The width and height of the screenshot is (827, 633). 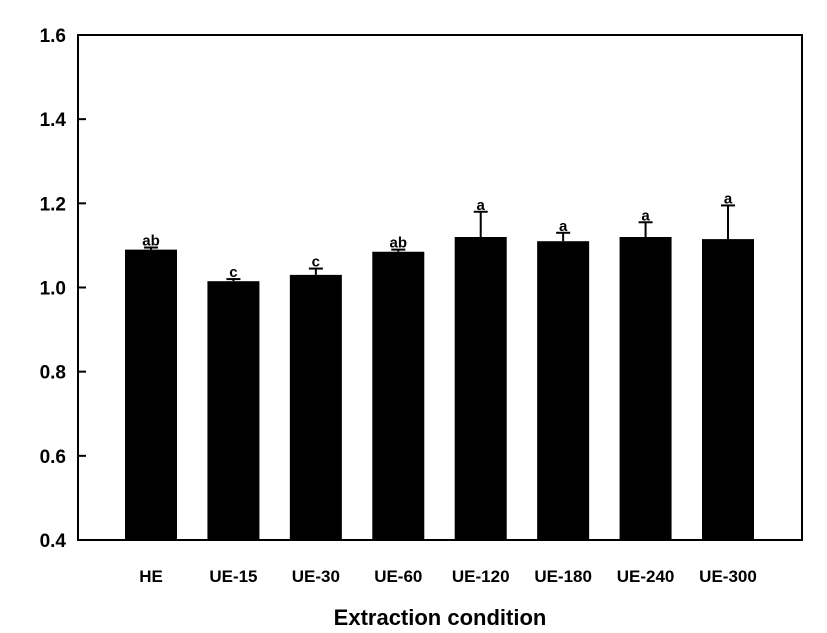 I want to click on y-tick-label: 0.6, so click(x=53, y=457).